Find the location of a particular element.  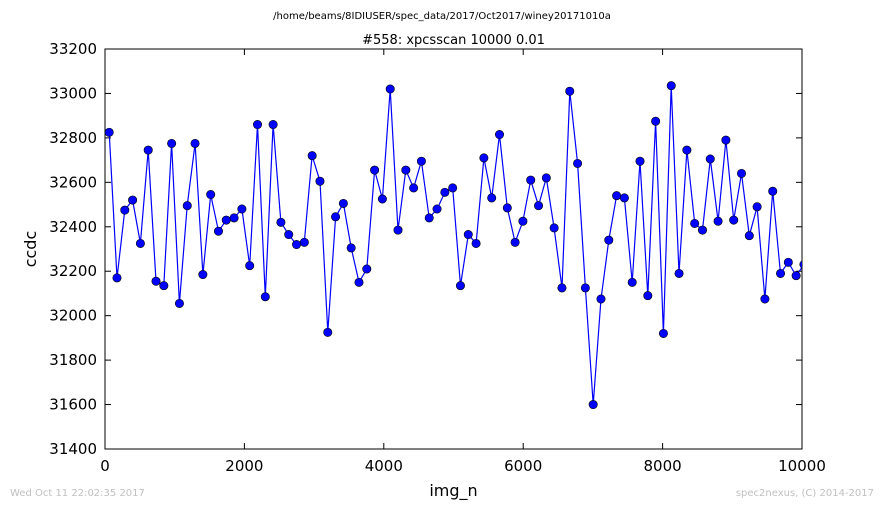

x-tick-label: 10000 is located at coordinates (802, 466).